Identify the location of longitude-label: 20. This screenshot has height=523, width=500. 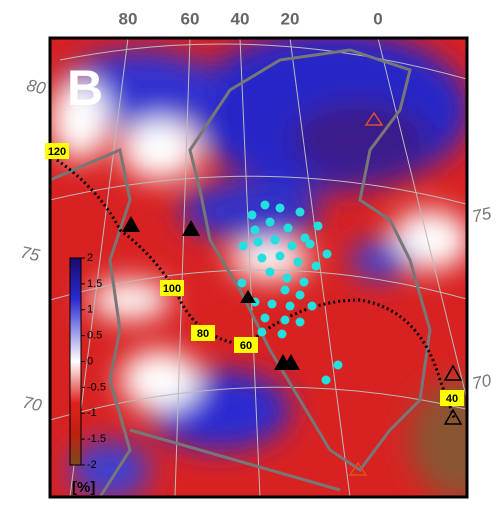
(290, 18).